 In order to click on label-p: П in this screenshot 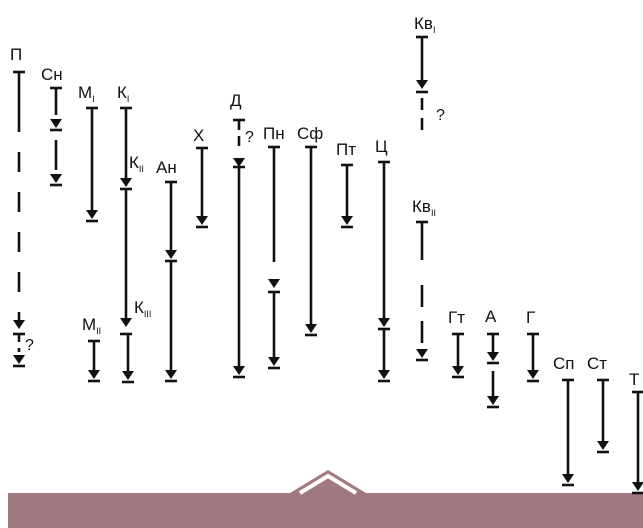, I will do `click(16, 54)`.